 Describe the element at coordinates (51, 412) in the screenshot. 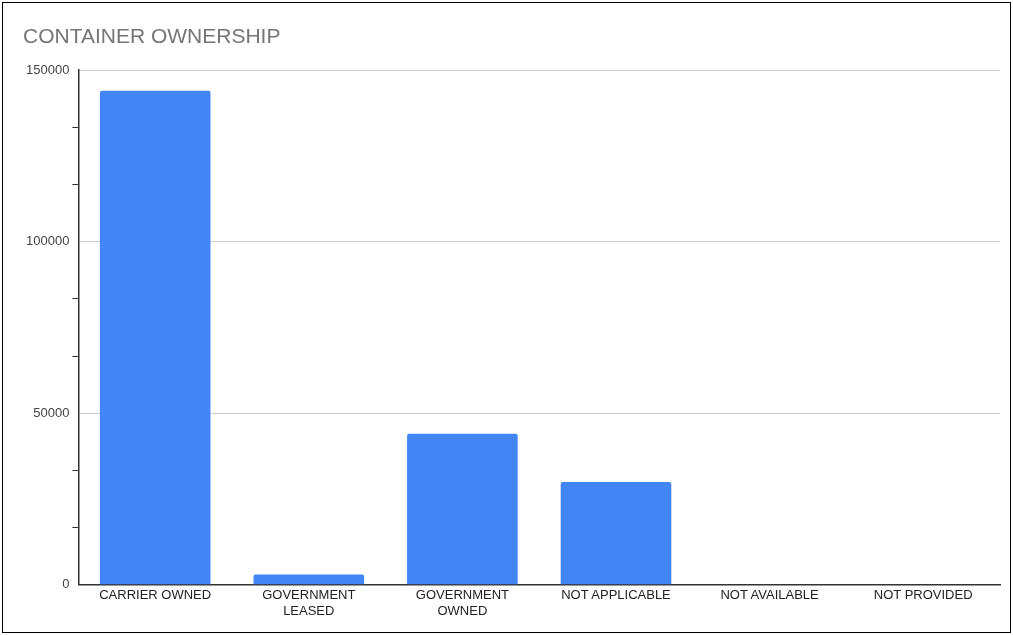

I see `y-tick-label: 50000` at that location.